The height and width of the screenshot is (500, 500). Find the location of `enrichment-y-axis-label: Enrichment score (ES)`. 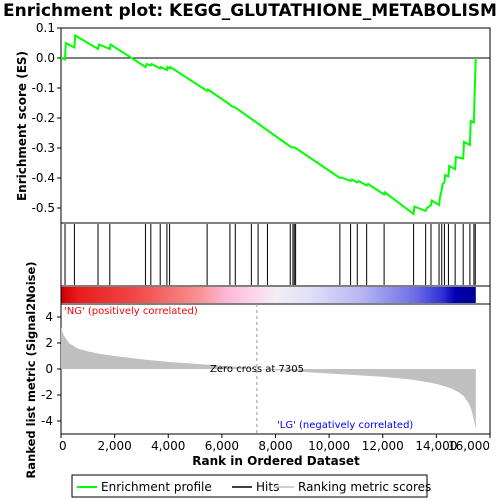

enrichment-y-axis-label: Enrichment score (ES) is located at coordinates (22, 126).